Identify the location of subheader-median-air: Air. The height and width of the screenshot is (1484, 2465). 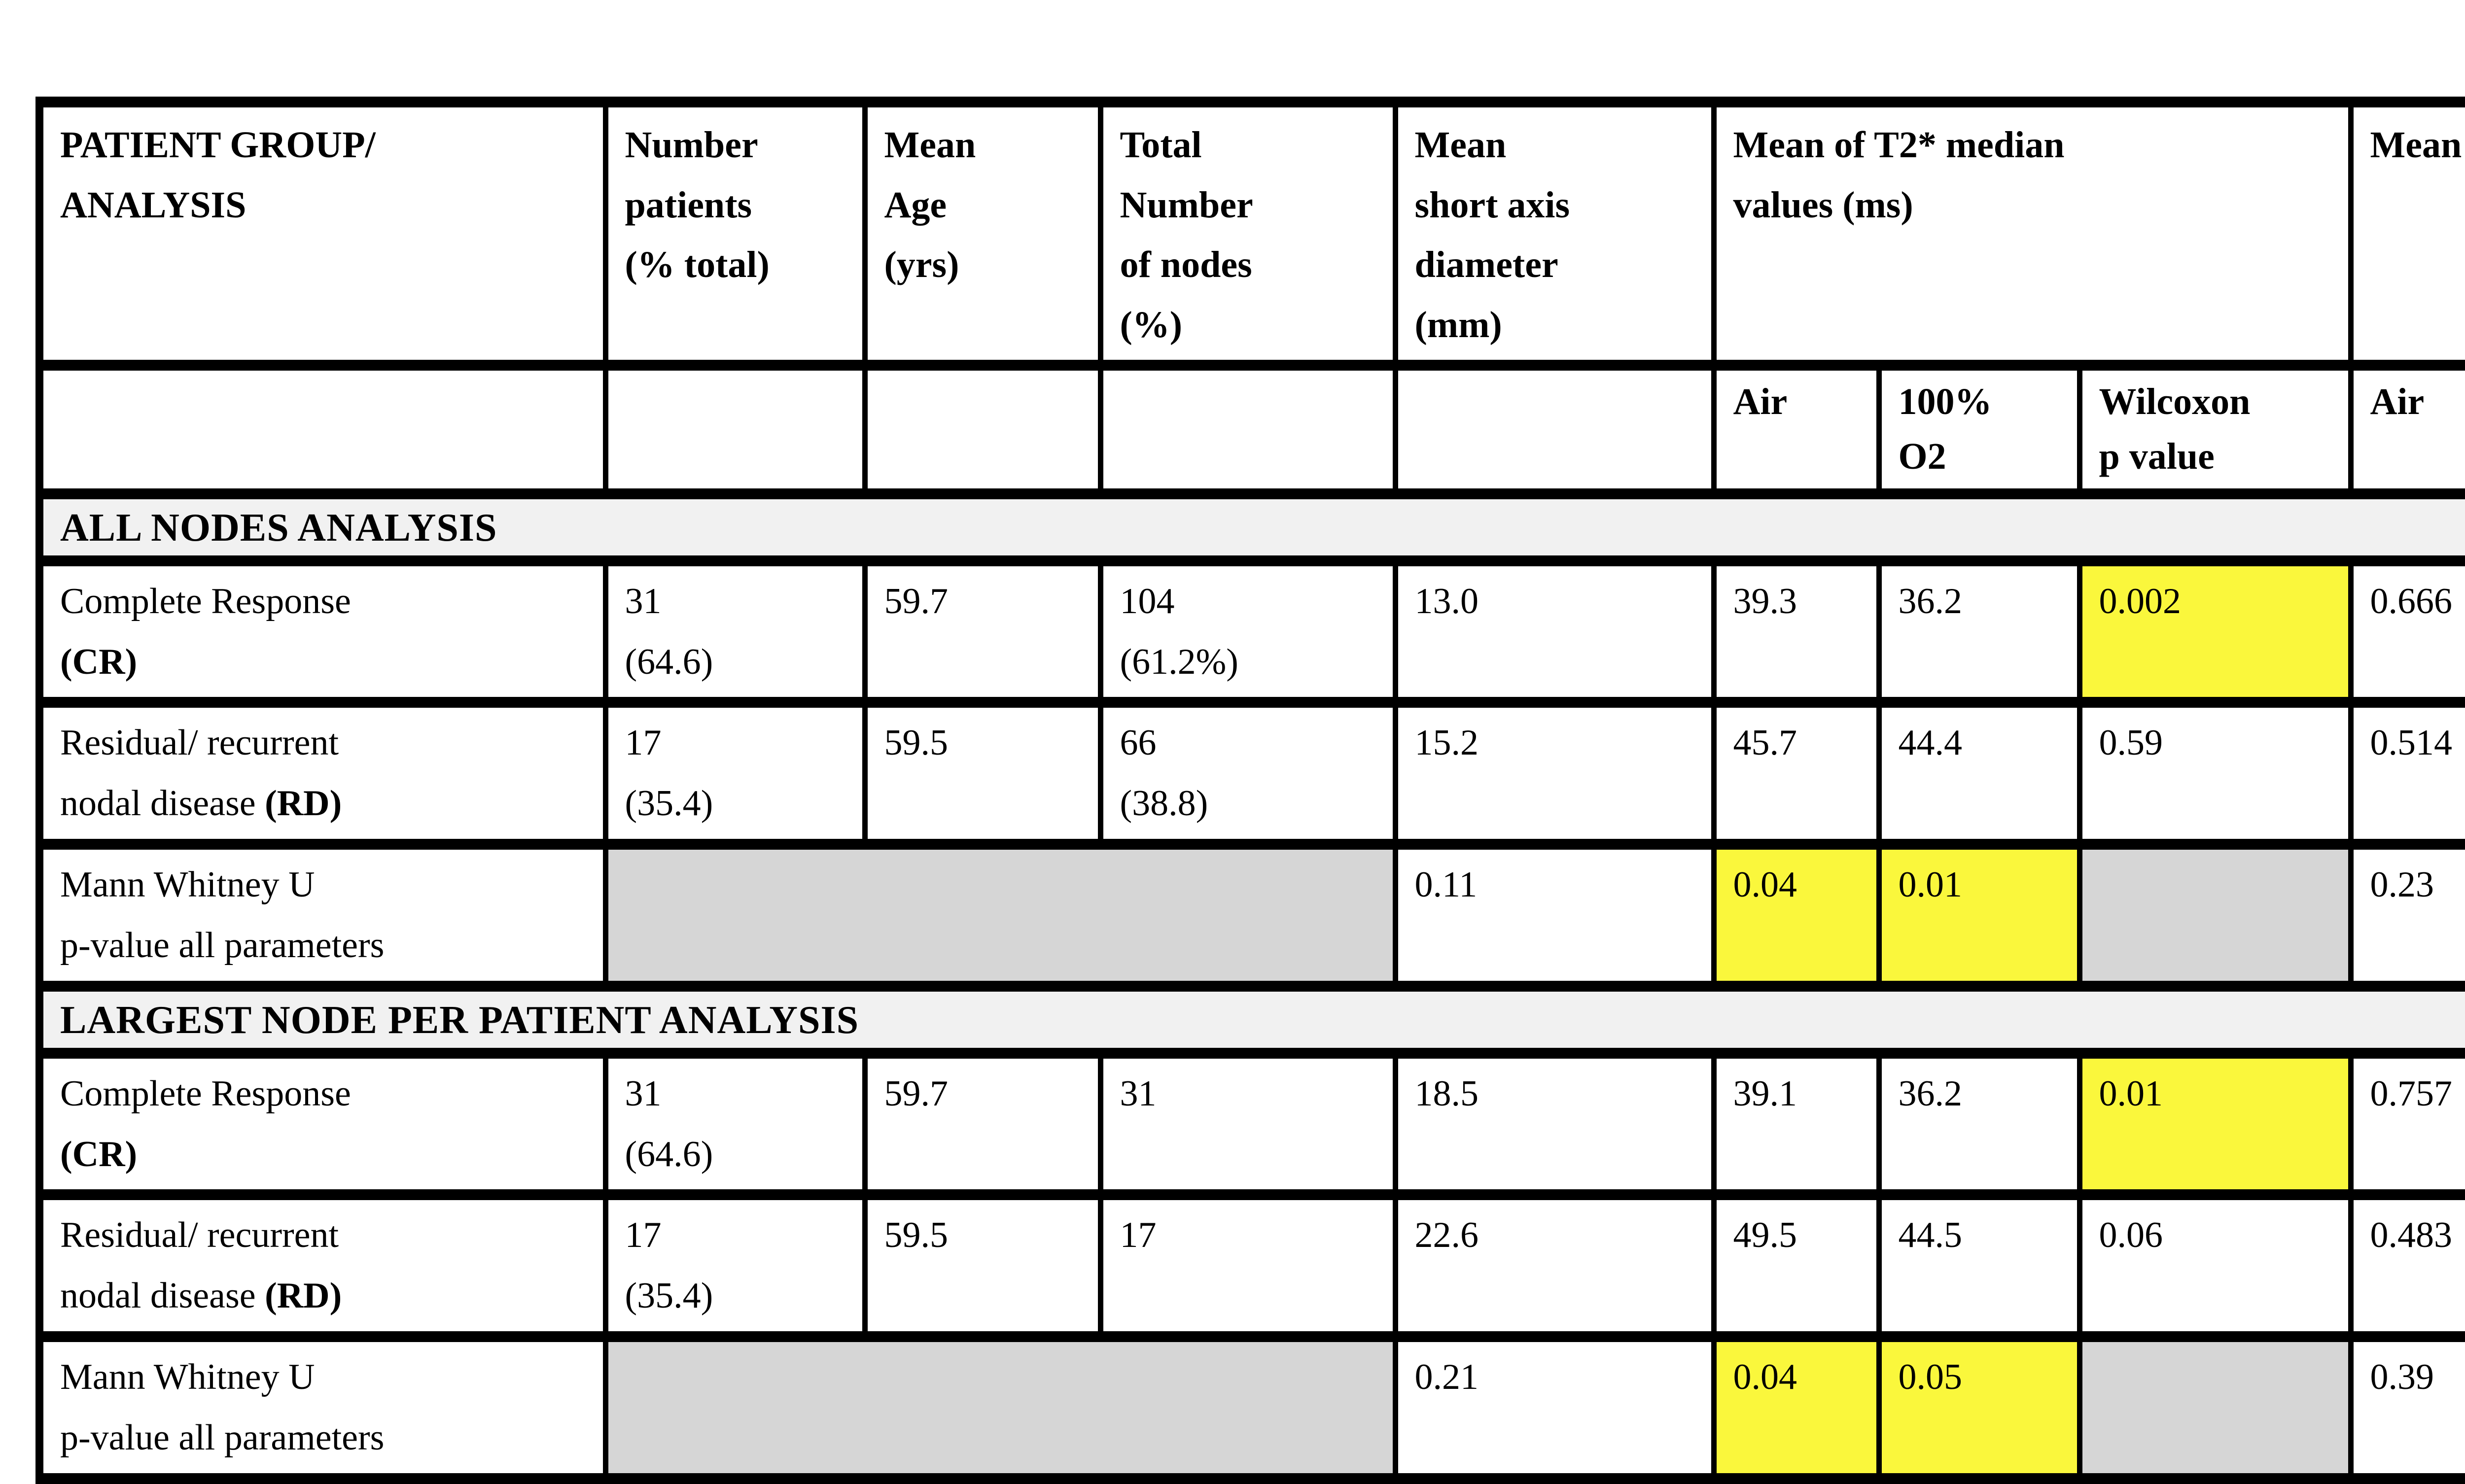
(1796, 429).